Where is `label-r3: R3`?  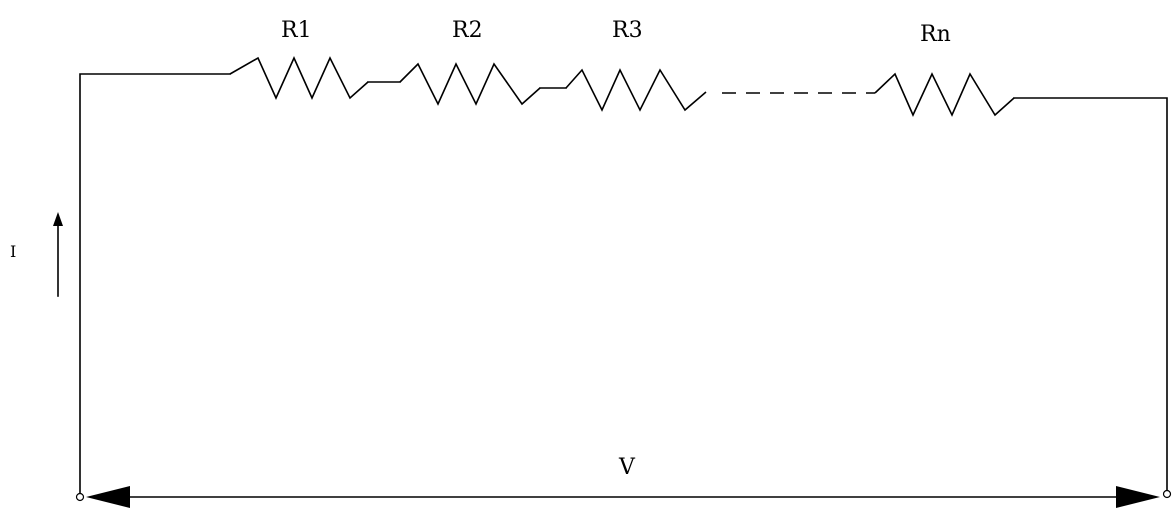
label-r3: R3 is located at coordinates (627, 30).